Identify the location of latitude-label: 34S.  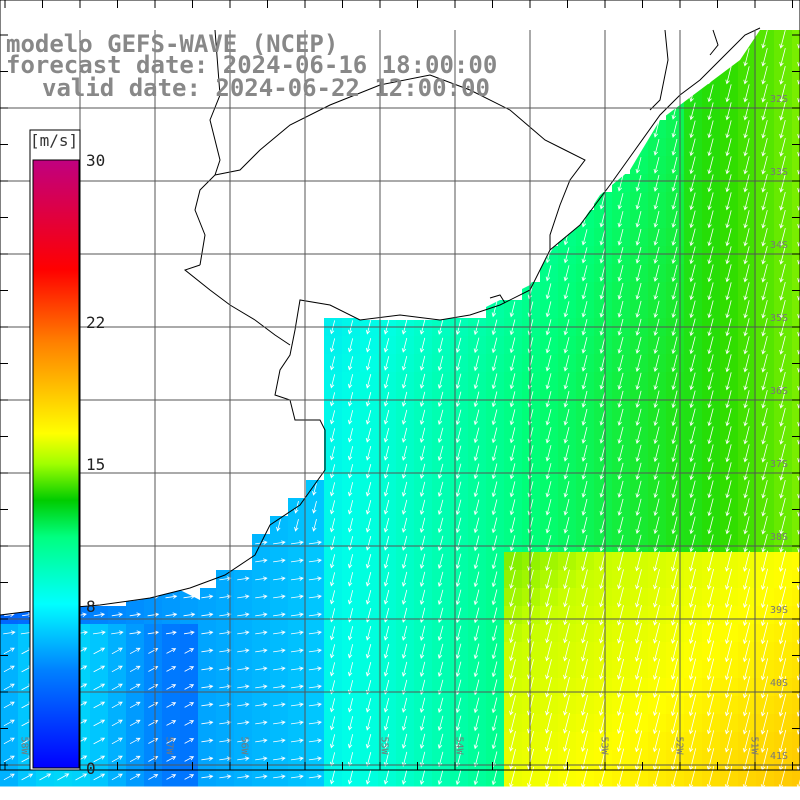
(779, 245).